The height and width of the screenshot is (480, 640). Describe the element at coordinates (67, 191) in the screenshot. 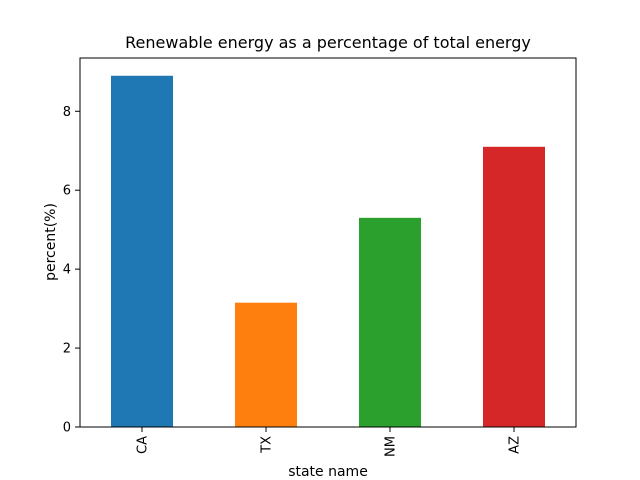

I see `y-tick-label: 6` at that location.